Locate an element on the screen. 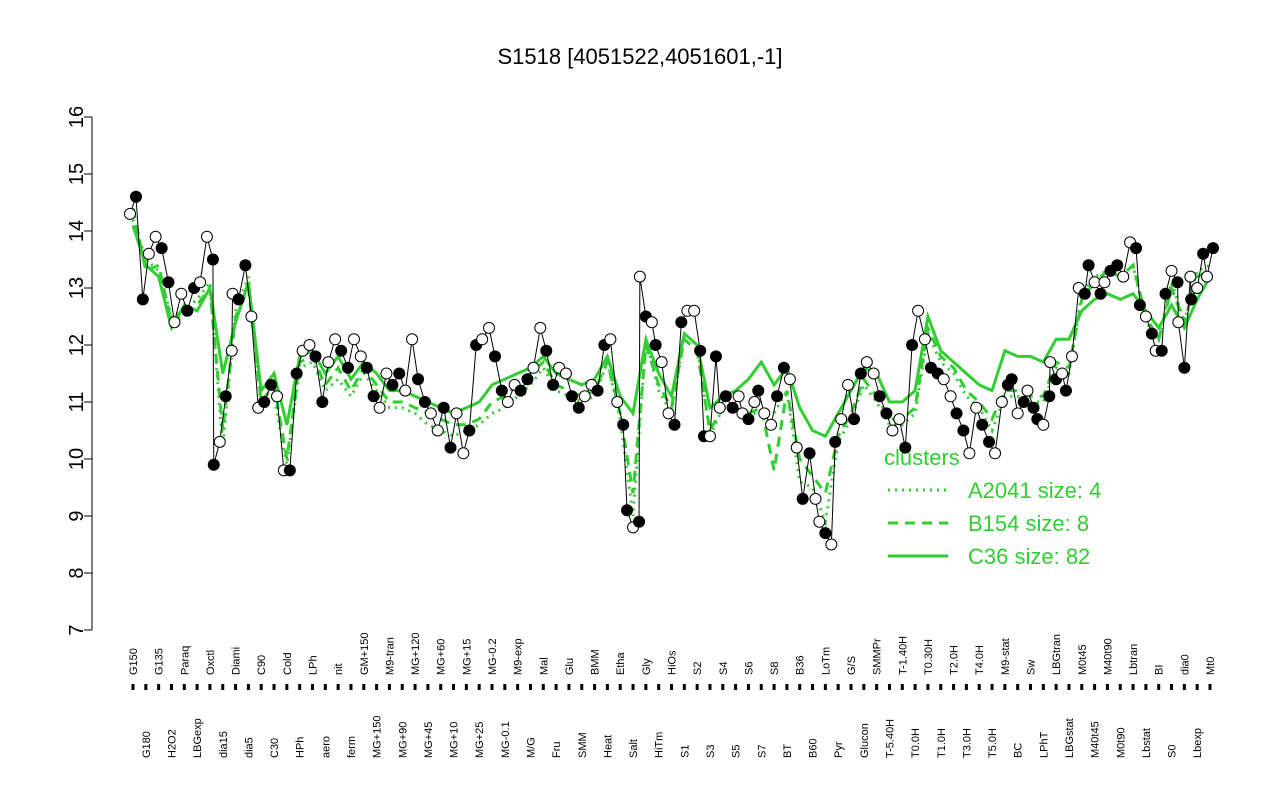  y-tick-label: 16 is located at coordinates (77, 117).